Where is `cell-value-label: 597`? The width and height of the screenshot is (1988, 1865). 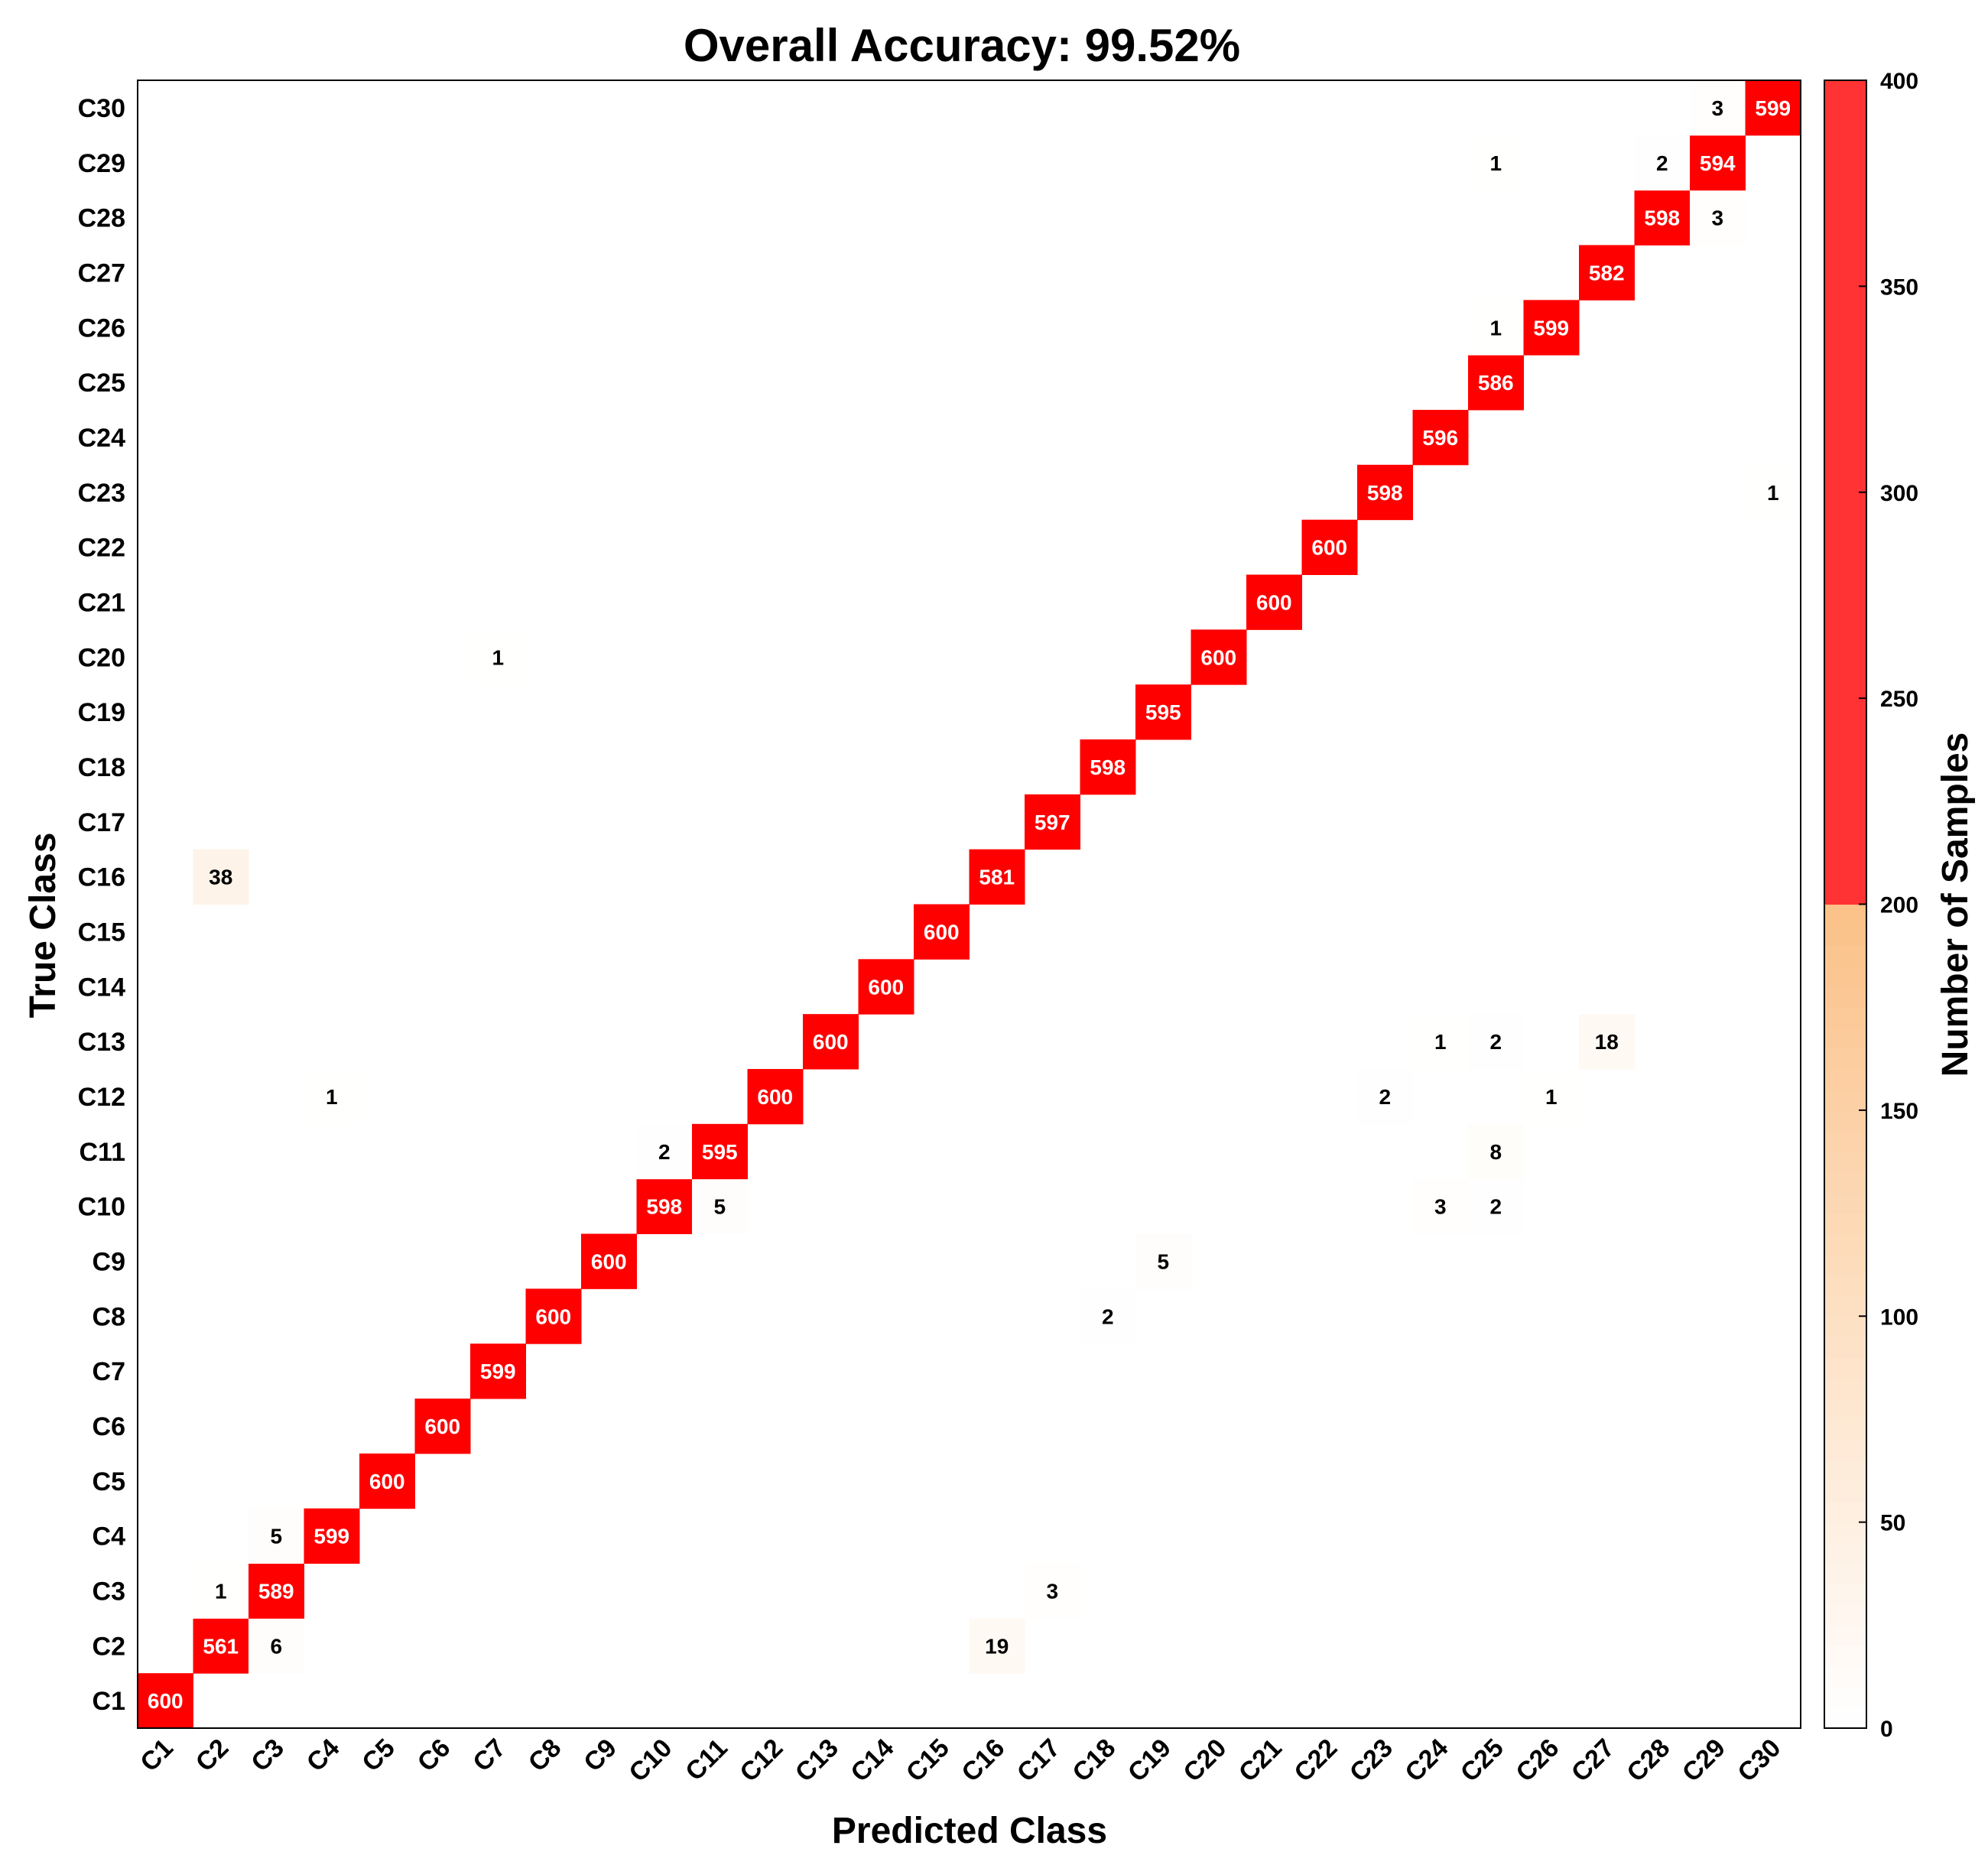 cell-value-label: 597 is located at coordinates (1052, 822).